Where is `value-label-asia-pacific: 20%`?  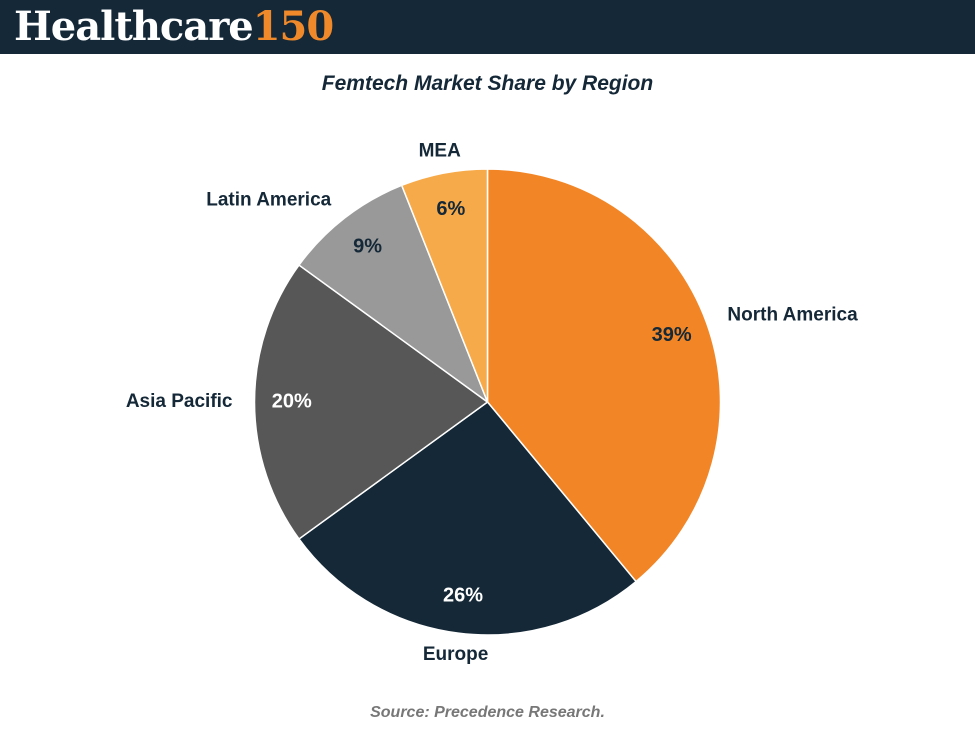
value-label-asia-pacific: 20% is located at coordinates (292, 401).